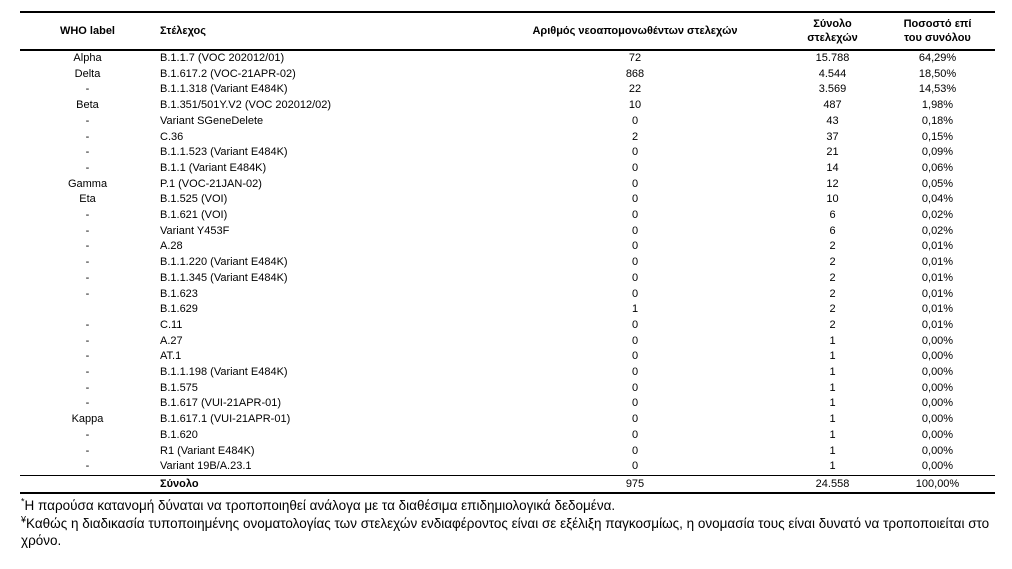  I want to click on cell-who-label, so click(87, 310).